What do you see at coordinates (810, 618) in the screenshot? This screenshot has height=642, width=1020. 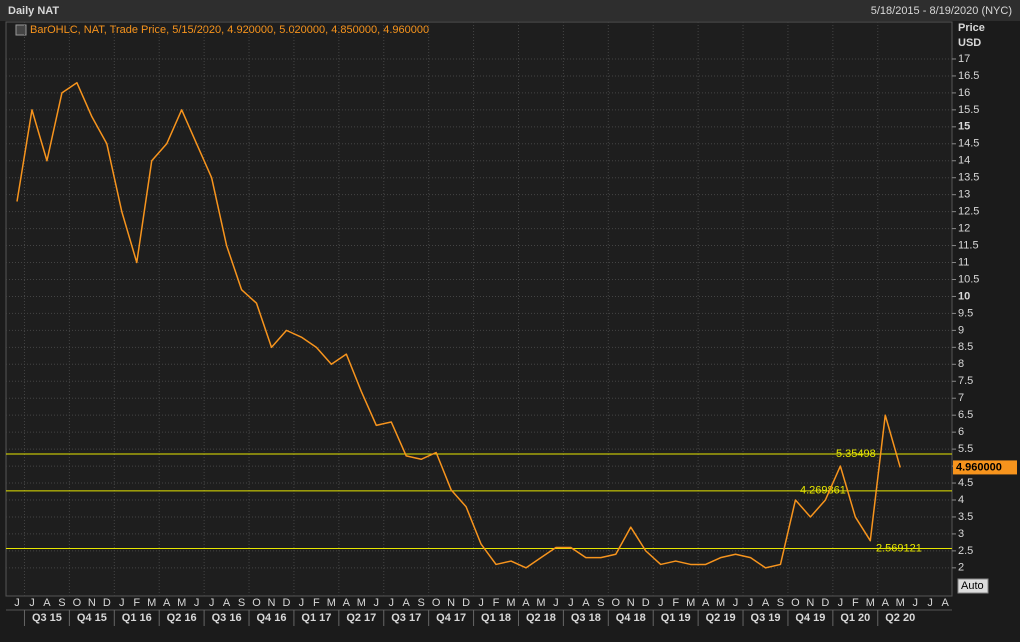 I see `quarter-label: Q4 19` at bounding box center [810, 618].